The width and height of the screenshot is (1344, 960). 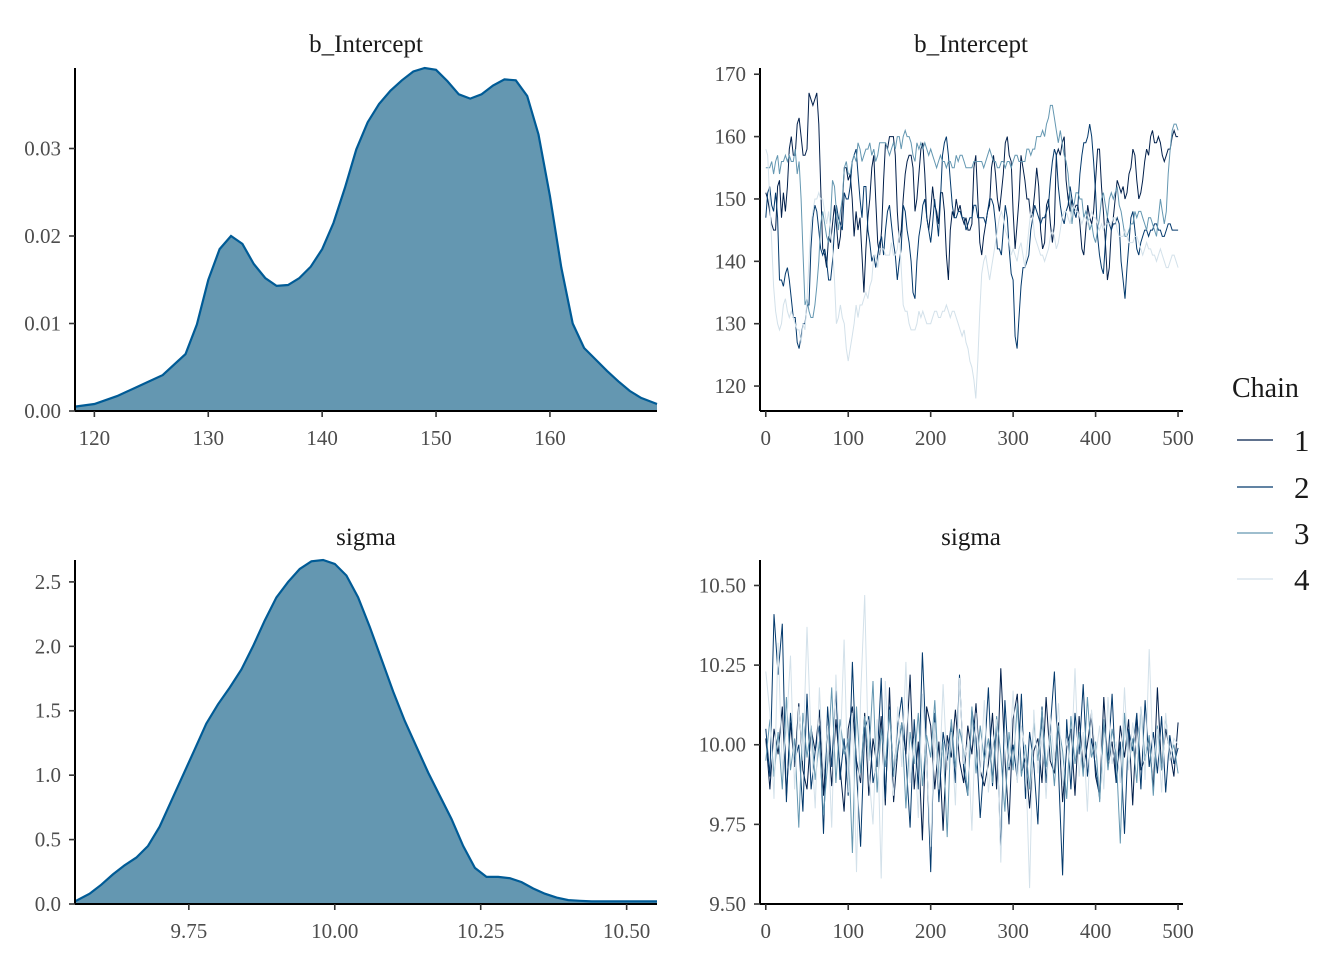 What do you see at coordinates (722, 745) in the screenshot?
I see `y-tick-label: 10.00` at bounding box center [722, 745].